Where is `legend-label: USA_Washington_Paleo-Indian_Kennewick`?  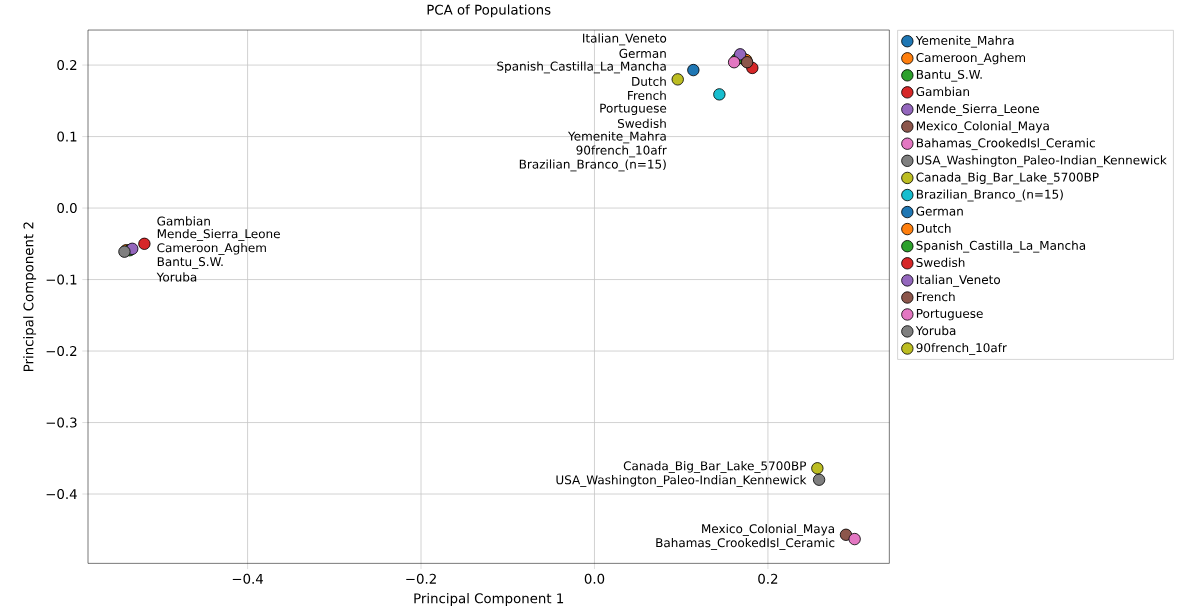
legend-label: USA_Washington_Paleo-Indian_Kennewick is located at coordinates (1041, 161).